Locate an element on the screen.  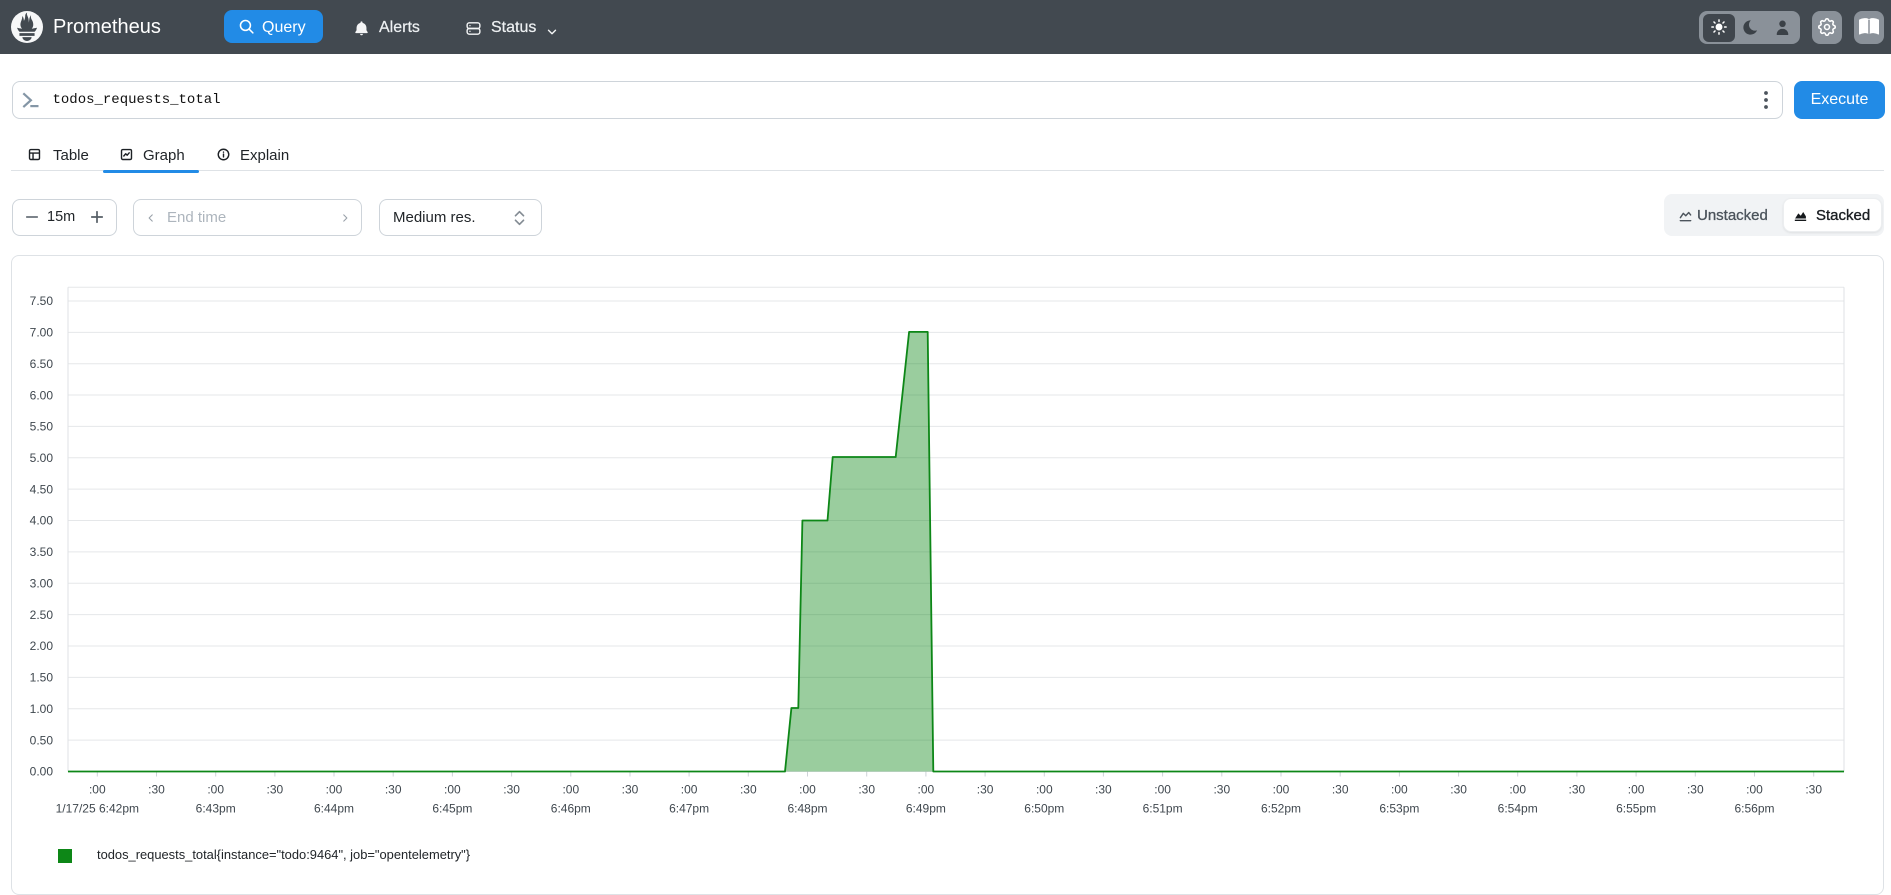
svg-text: 1.00 is located at coordinates (42, 709).